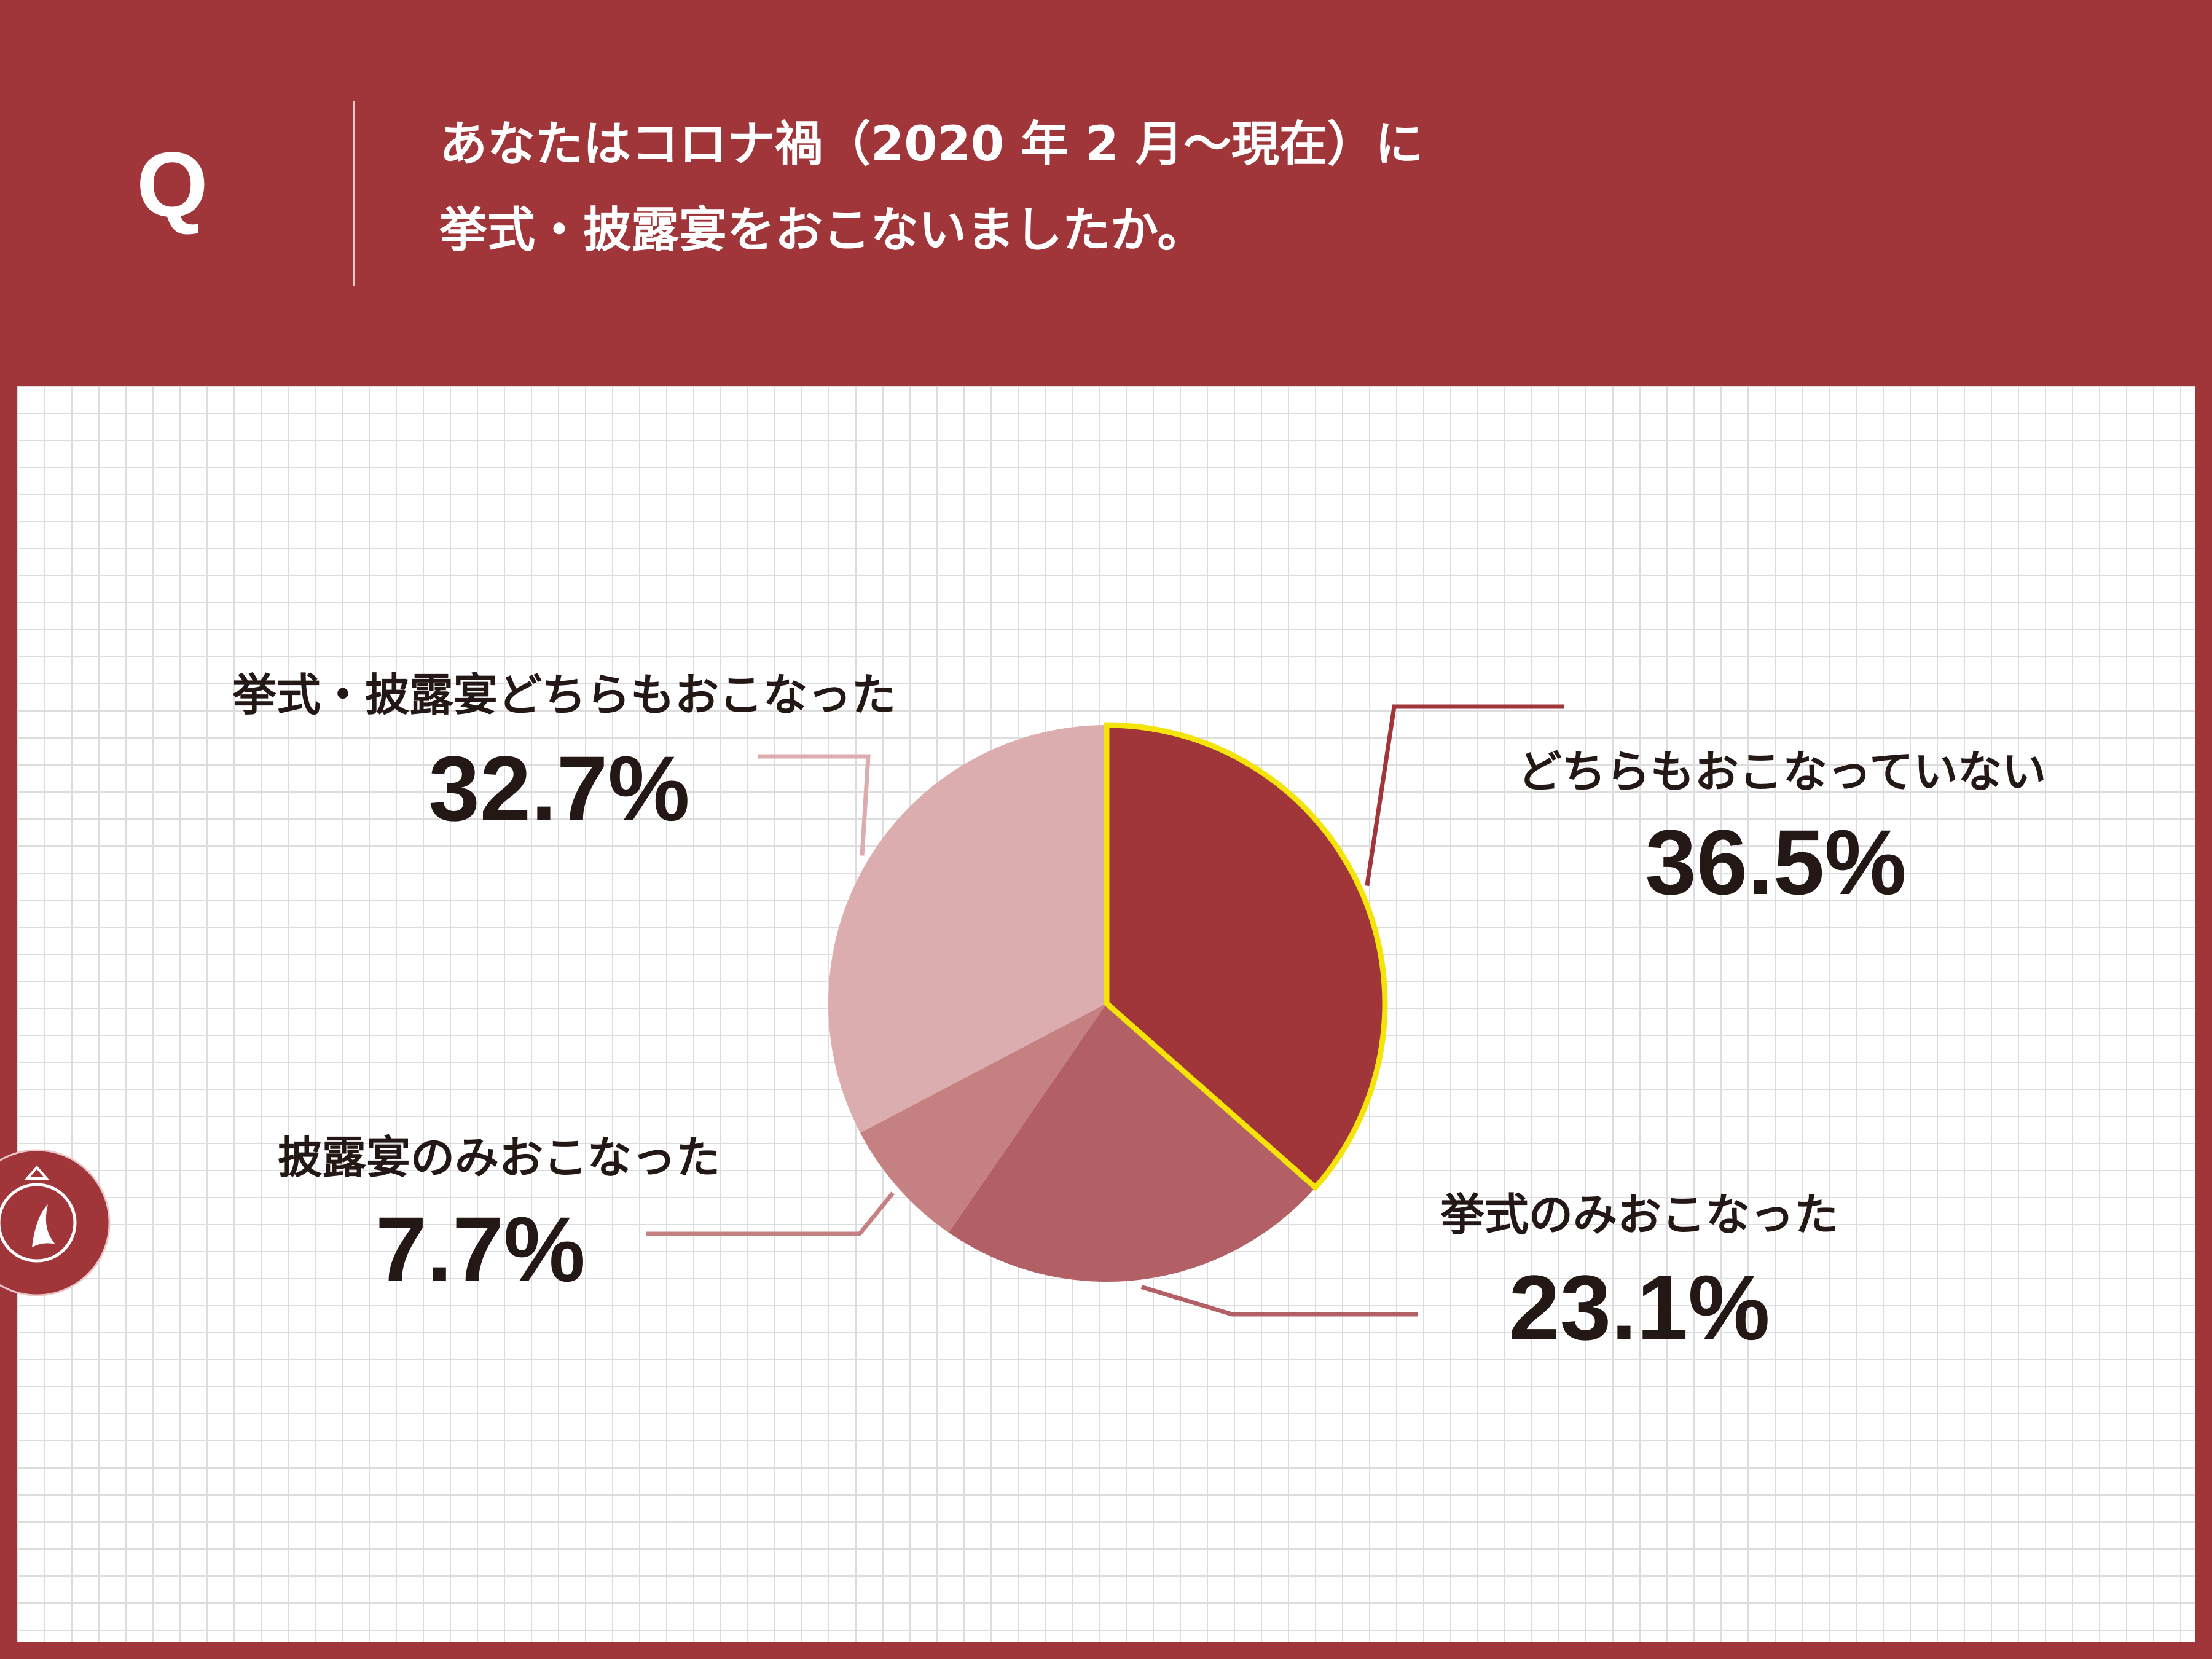  What do you see at coordinates (480, 1249) in the screenshot?
I see `slice-label-value: 7.7%` at bounding box center [480, 1249].